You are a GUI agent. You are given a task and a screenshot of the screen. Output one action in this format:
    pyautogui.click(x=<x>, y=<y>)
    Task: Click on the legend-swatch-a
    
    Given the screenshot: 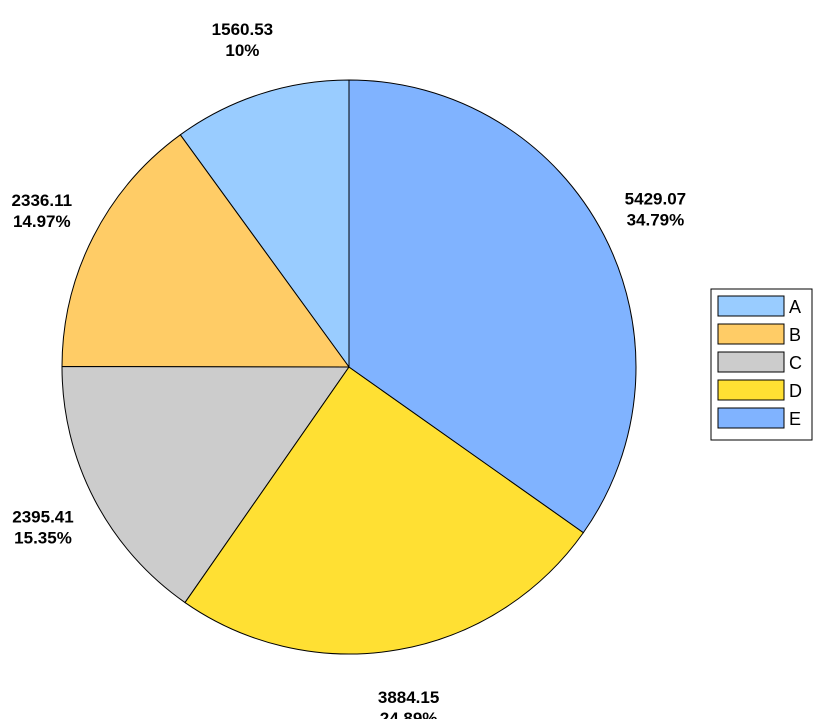 What is the action you would take?
    pyautogui.click(x=751, y=306)
    